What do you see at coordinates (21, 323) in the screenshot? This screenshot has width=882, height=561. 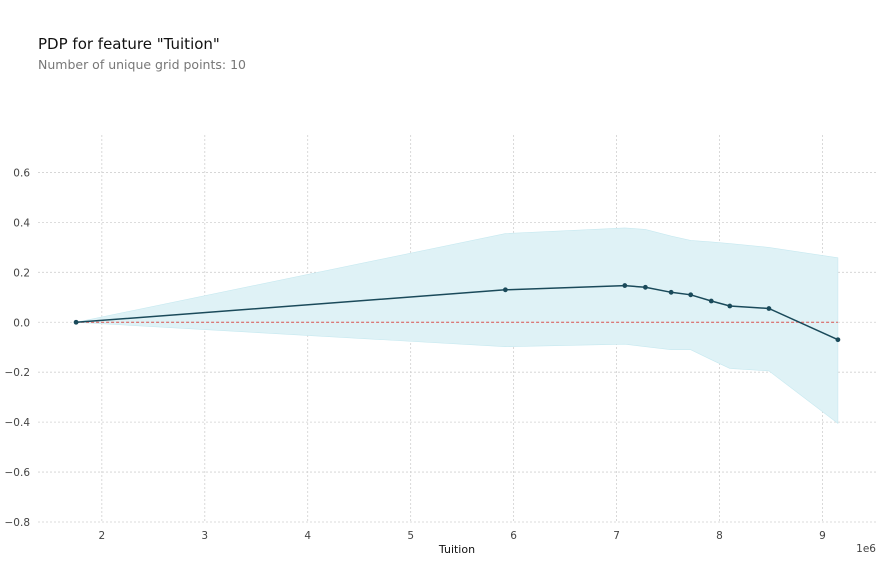 I see `y-tick-label: 0.0` at bounding box center [21, 323].